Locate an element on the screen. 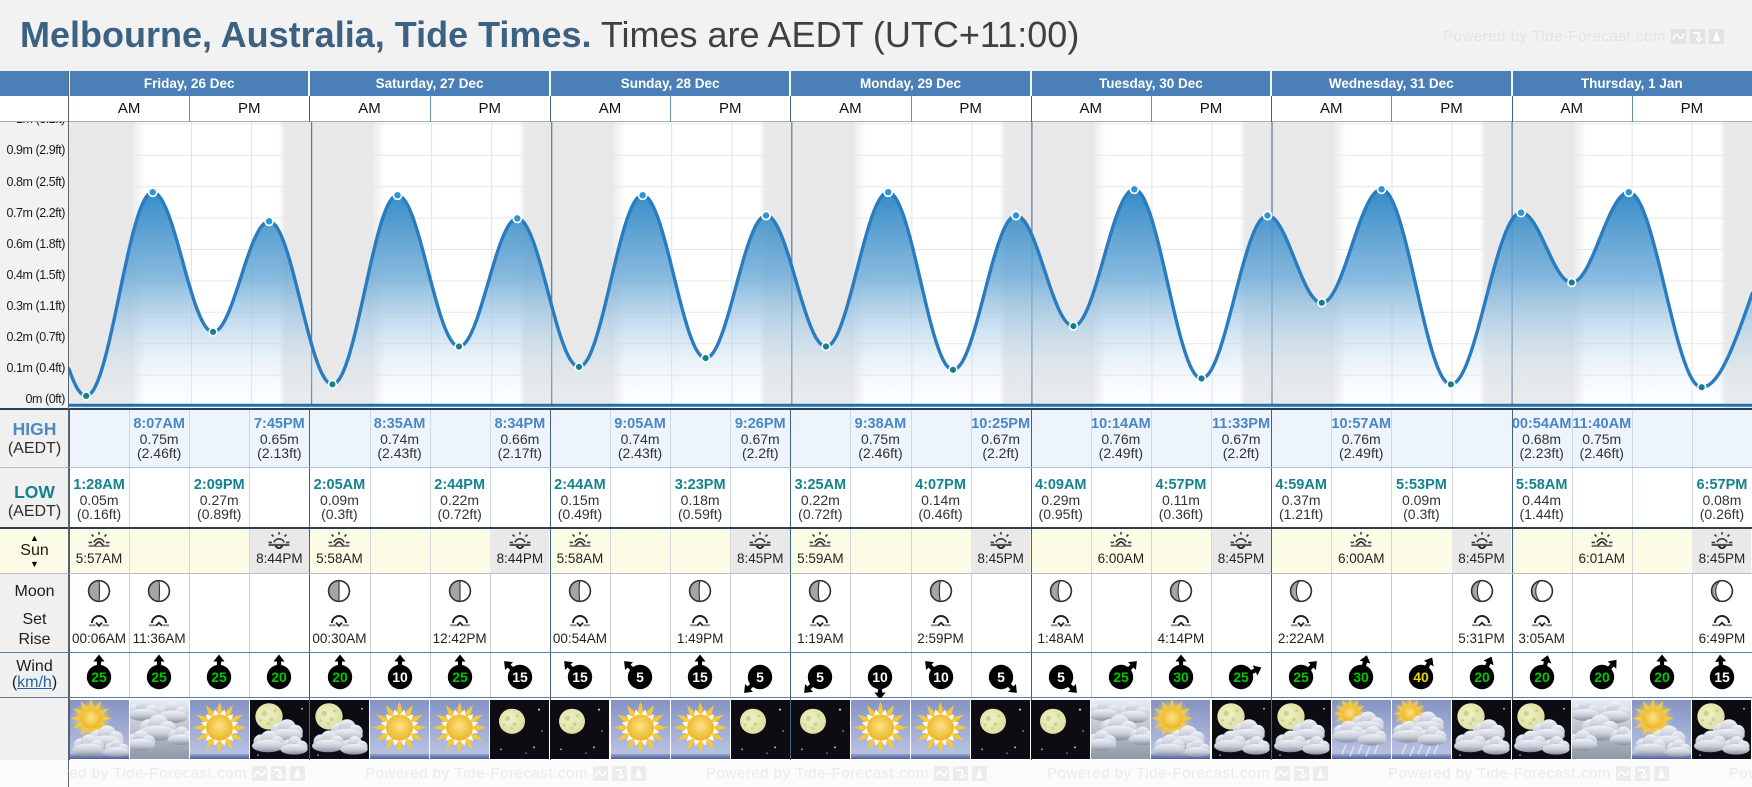 The image size is (1752, 787). svg-text: 40 is located at coordinates (1422, 677).